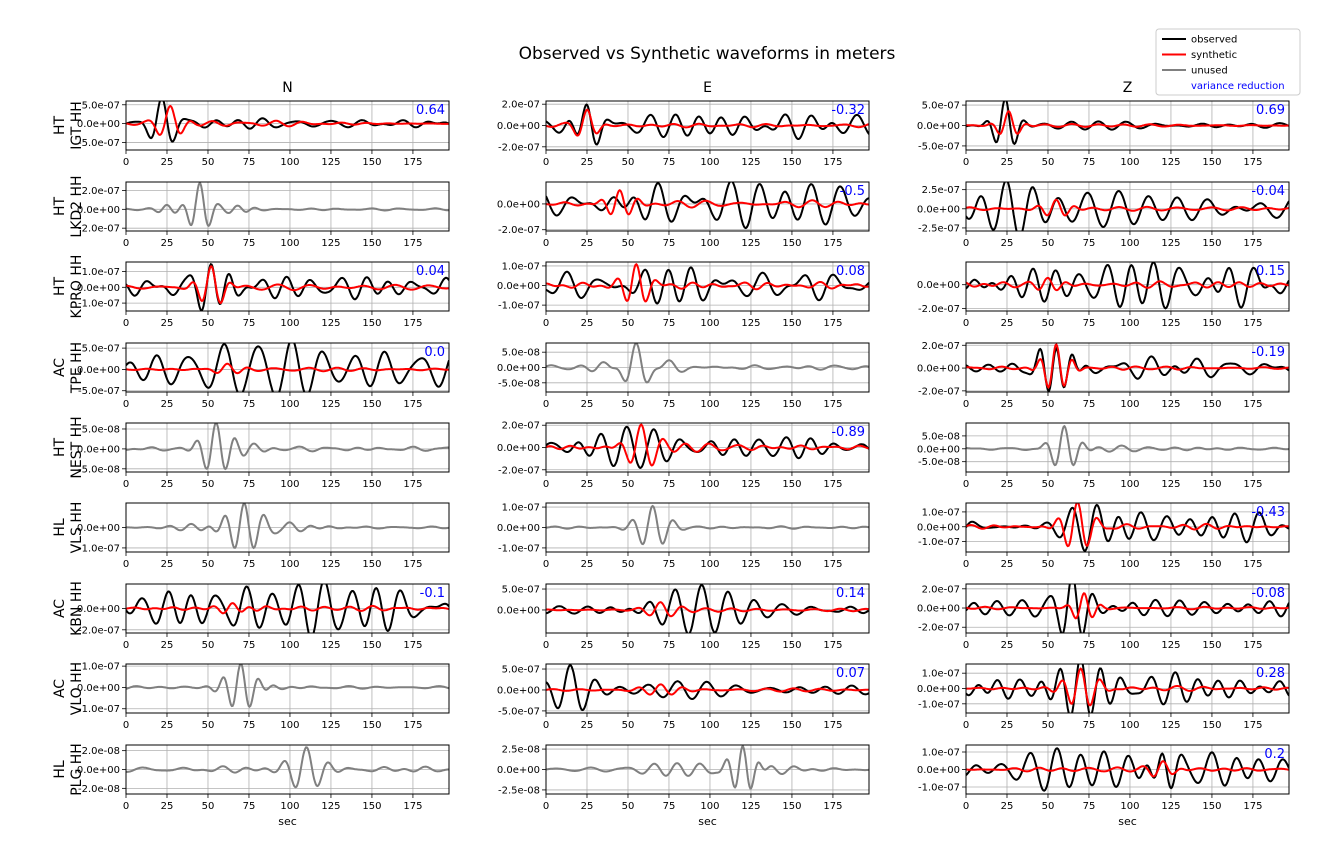  Describe the element at coordinates (1268, 352) in the screenshot. I see `variance-reduction-label: -0.19` at that location.